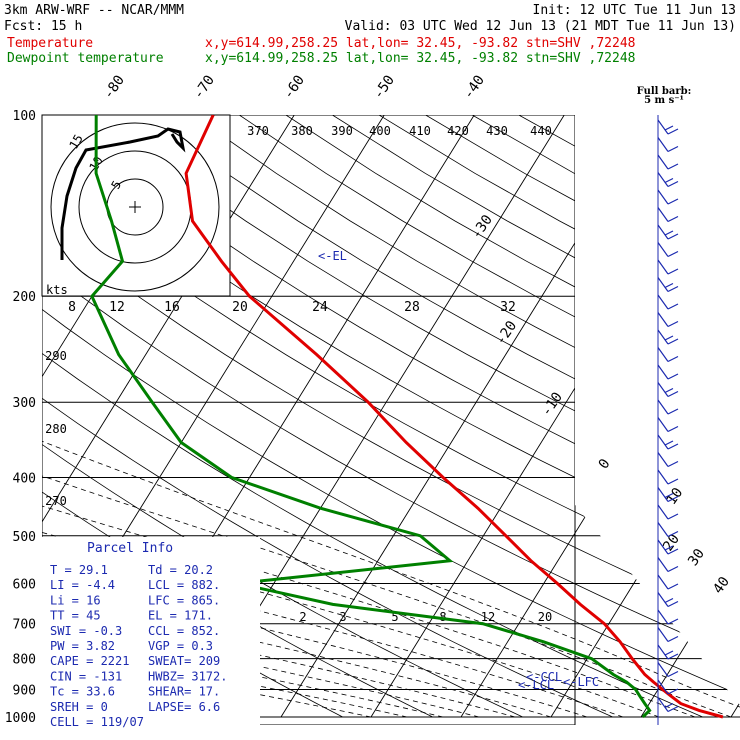 The width and height of the screenshot is (740, 740). Describe the element at coordinates (721, 585) in the screenshot. I see `isotherm-label: 40` at that location.